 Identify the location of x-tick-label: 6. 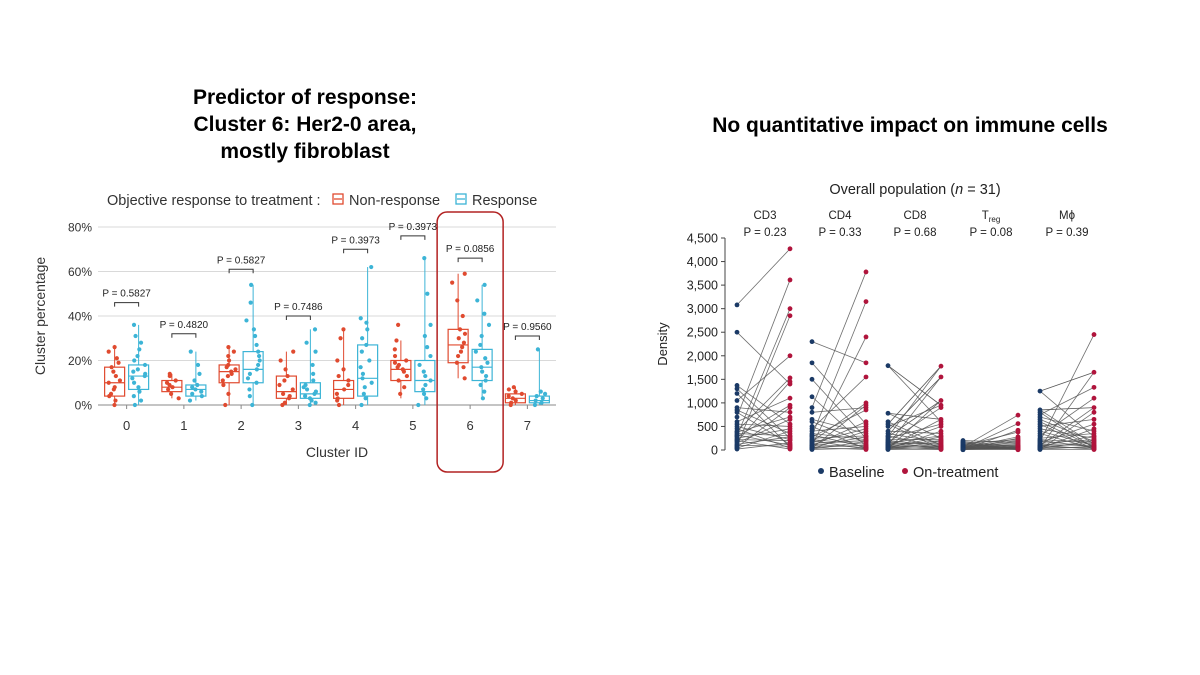
(470, 425).